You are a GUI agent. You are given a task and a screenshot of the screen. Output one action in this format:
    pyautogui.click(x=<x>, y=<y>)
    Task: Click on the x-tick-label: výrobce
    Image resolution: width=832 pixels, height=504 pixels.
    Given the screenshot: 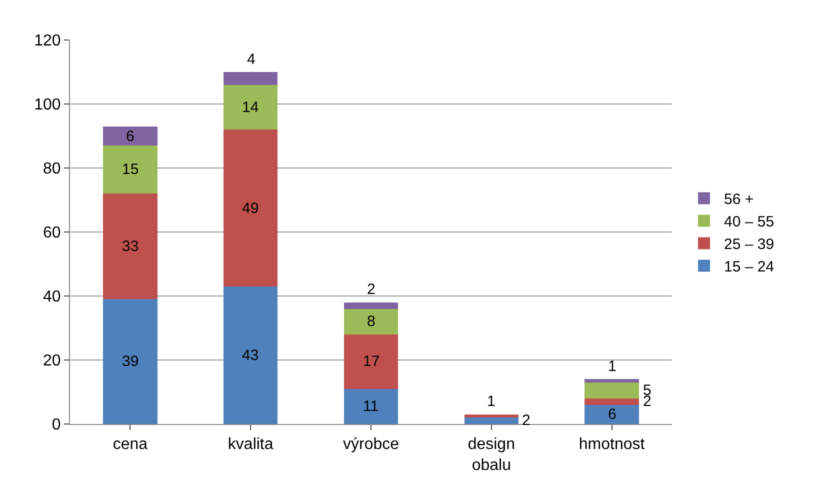 What is the action you would take?
    pyautogui.click(x=371, y=445)
    